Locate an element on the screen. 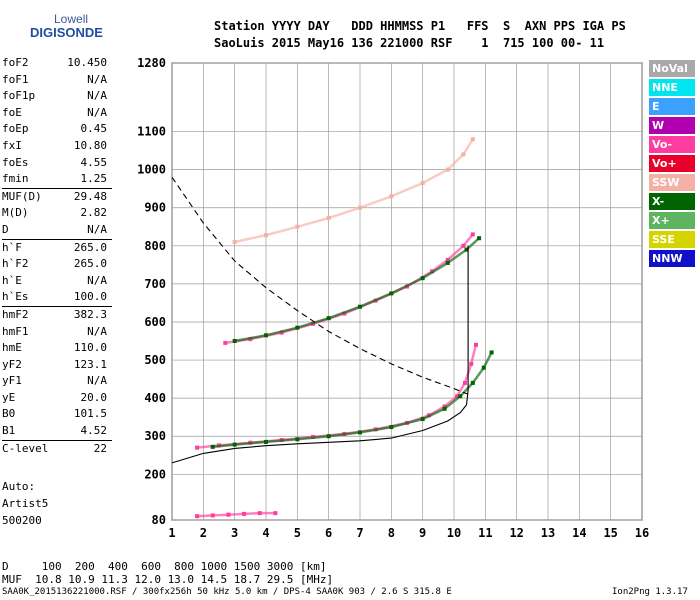  param-name: foEs is located at coordinates (15, 162).